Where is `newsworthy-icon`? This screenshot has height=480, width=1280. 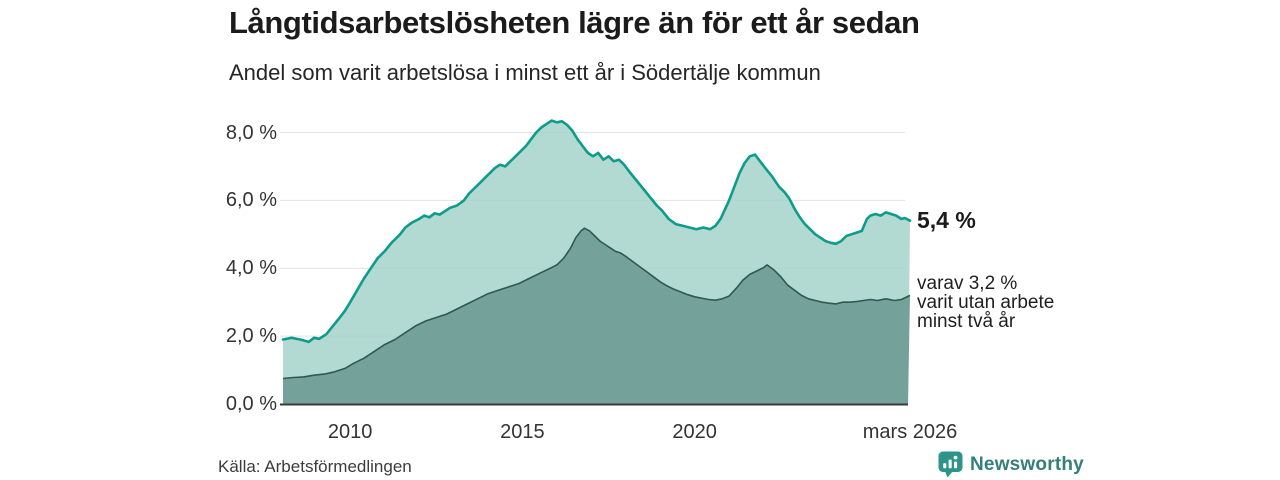
newsworthy-icon is located at coordinates (950, 464).